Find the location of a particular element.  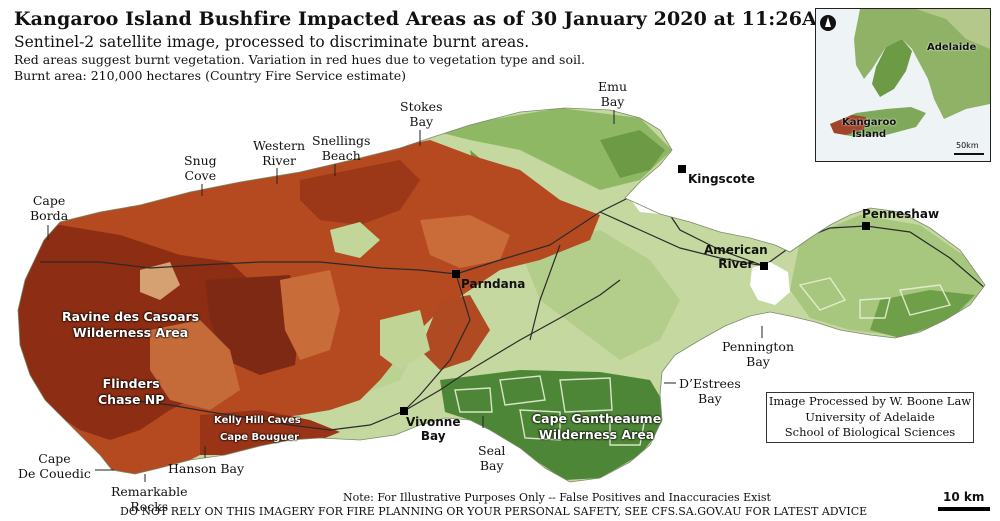

label-emu-bay: Emu Bay is located at coordinates (613, 94).